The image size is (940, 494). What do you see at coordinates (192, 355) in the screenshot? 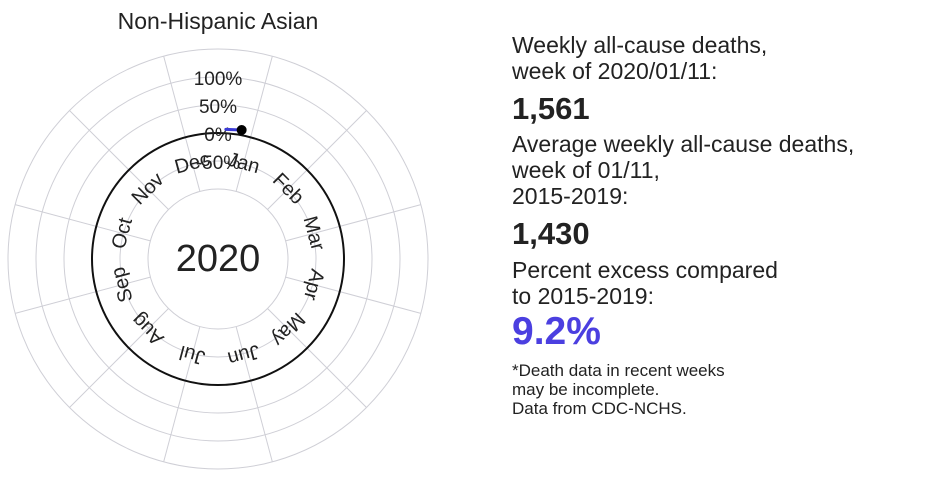
I see `month-label: Jul` at bounding box center [192, 355].